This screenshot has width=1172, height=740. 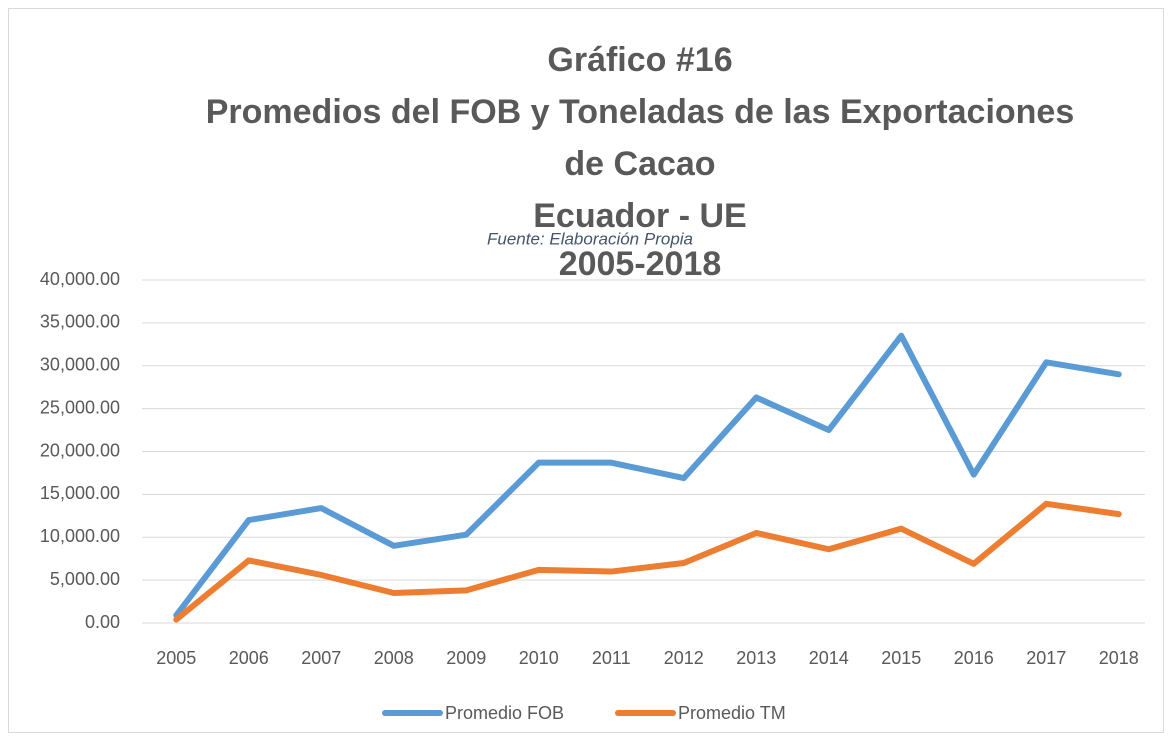 I want to click on y-tick-label: 35,000.00, so click(x=80, y=322).